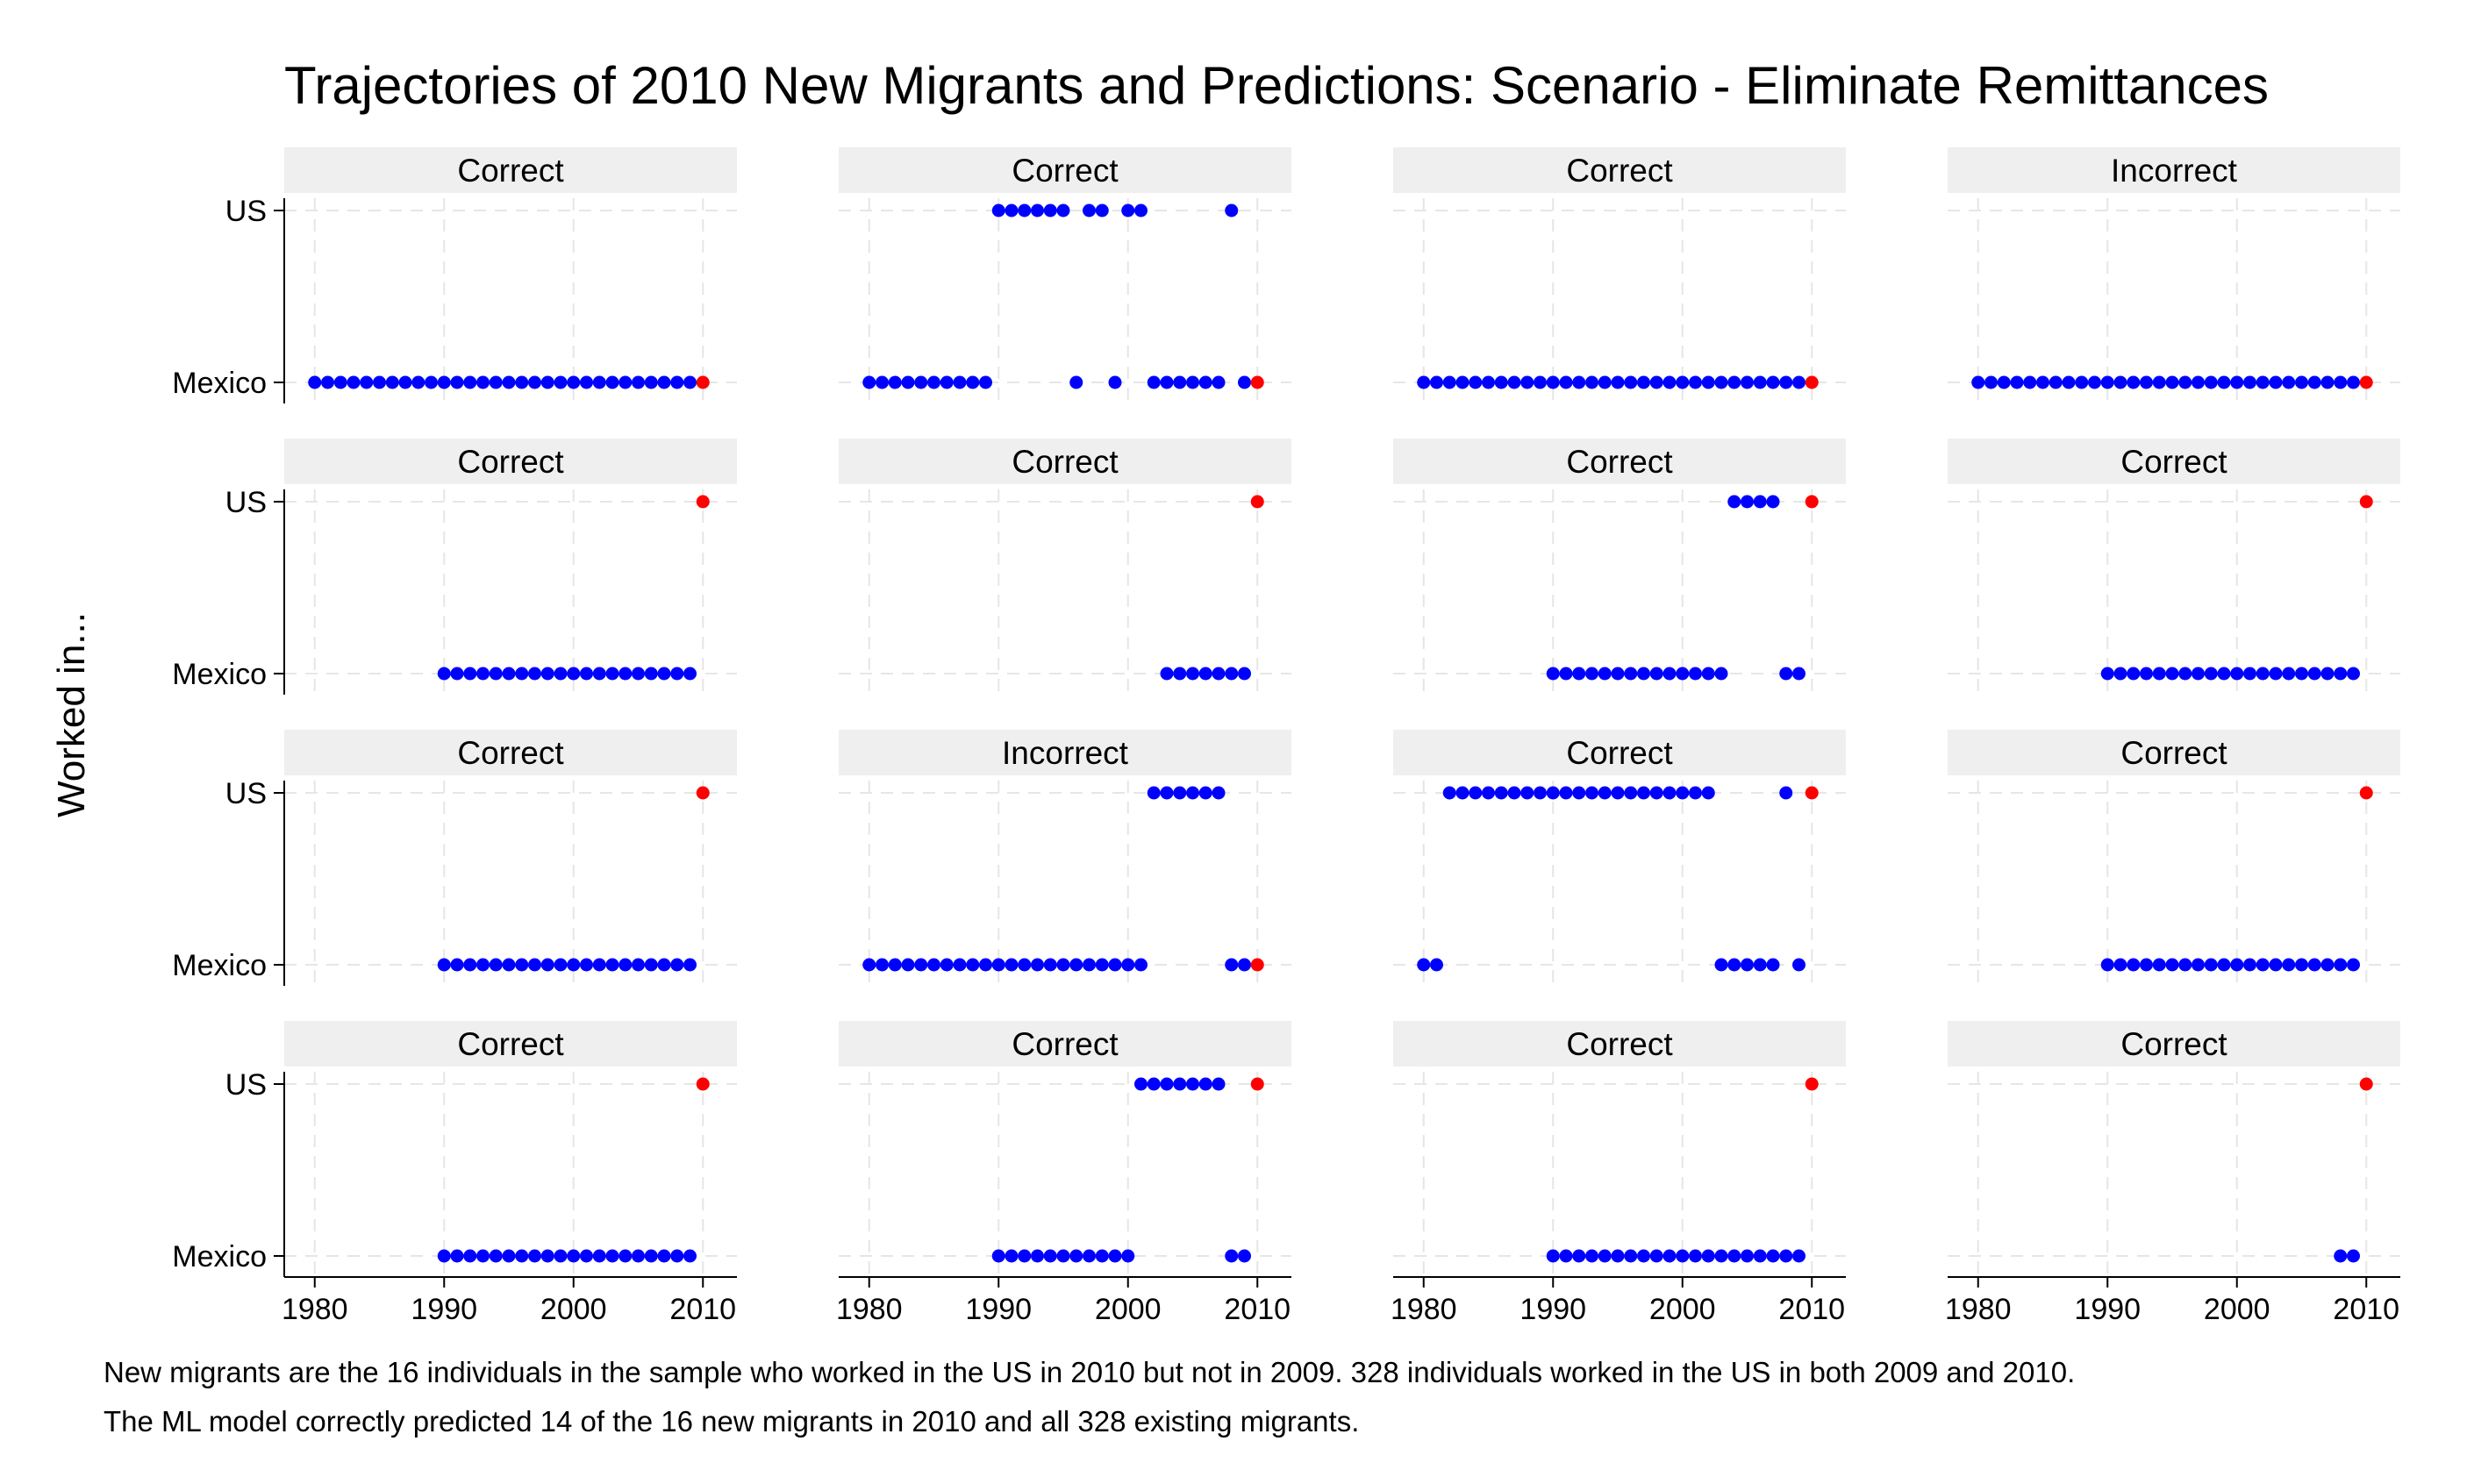 This screenshot has width=2474, height=1484. I want to click on y-tick-label: Mexico, so click(219, 384).